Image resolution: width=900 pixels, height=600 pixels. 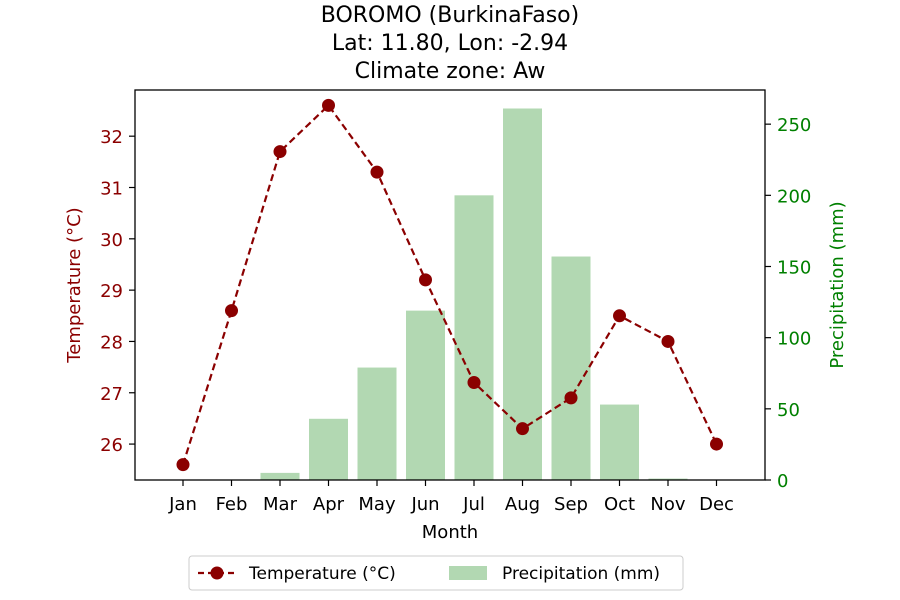 What do you see at coordinates (668, 479) in the screenshot?
I see `precipitation-bar-nov` at bounding box center [668, 479].